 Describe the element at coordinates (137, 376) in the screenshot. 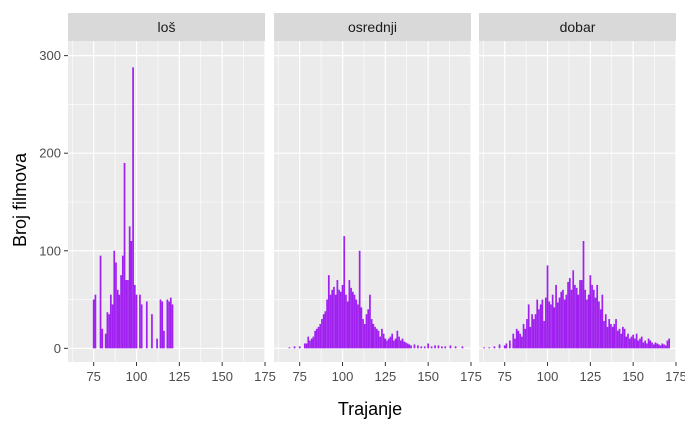

I see `x-tick-label: 100` at that location.